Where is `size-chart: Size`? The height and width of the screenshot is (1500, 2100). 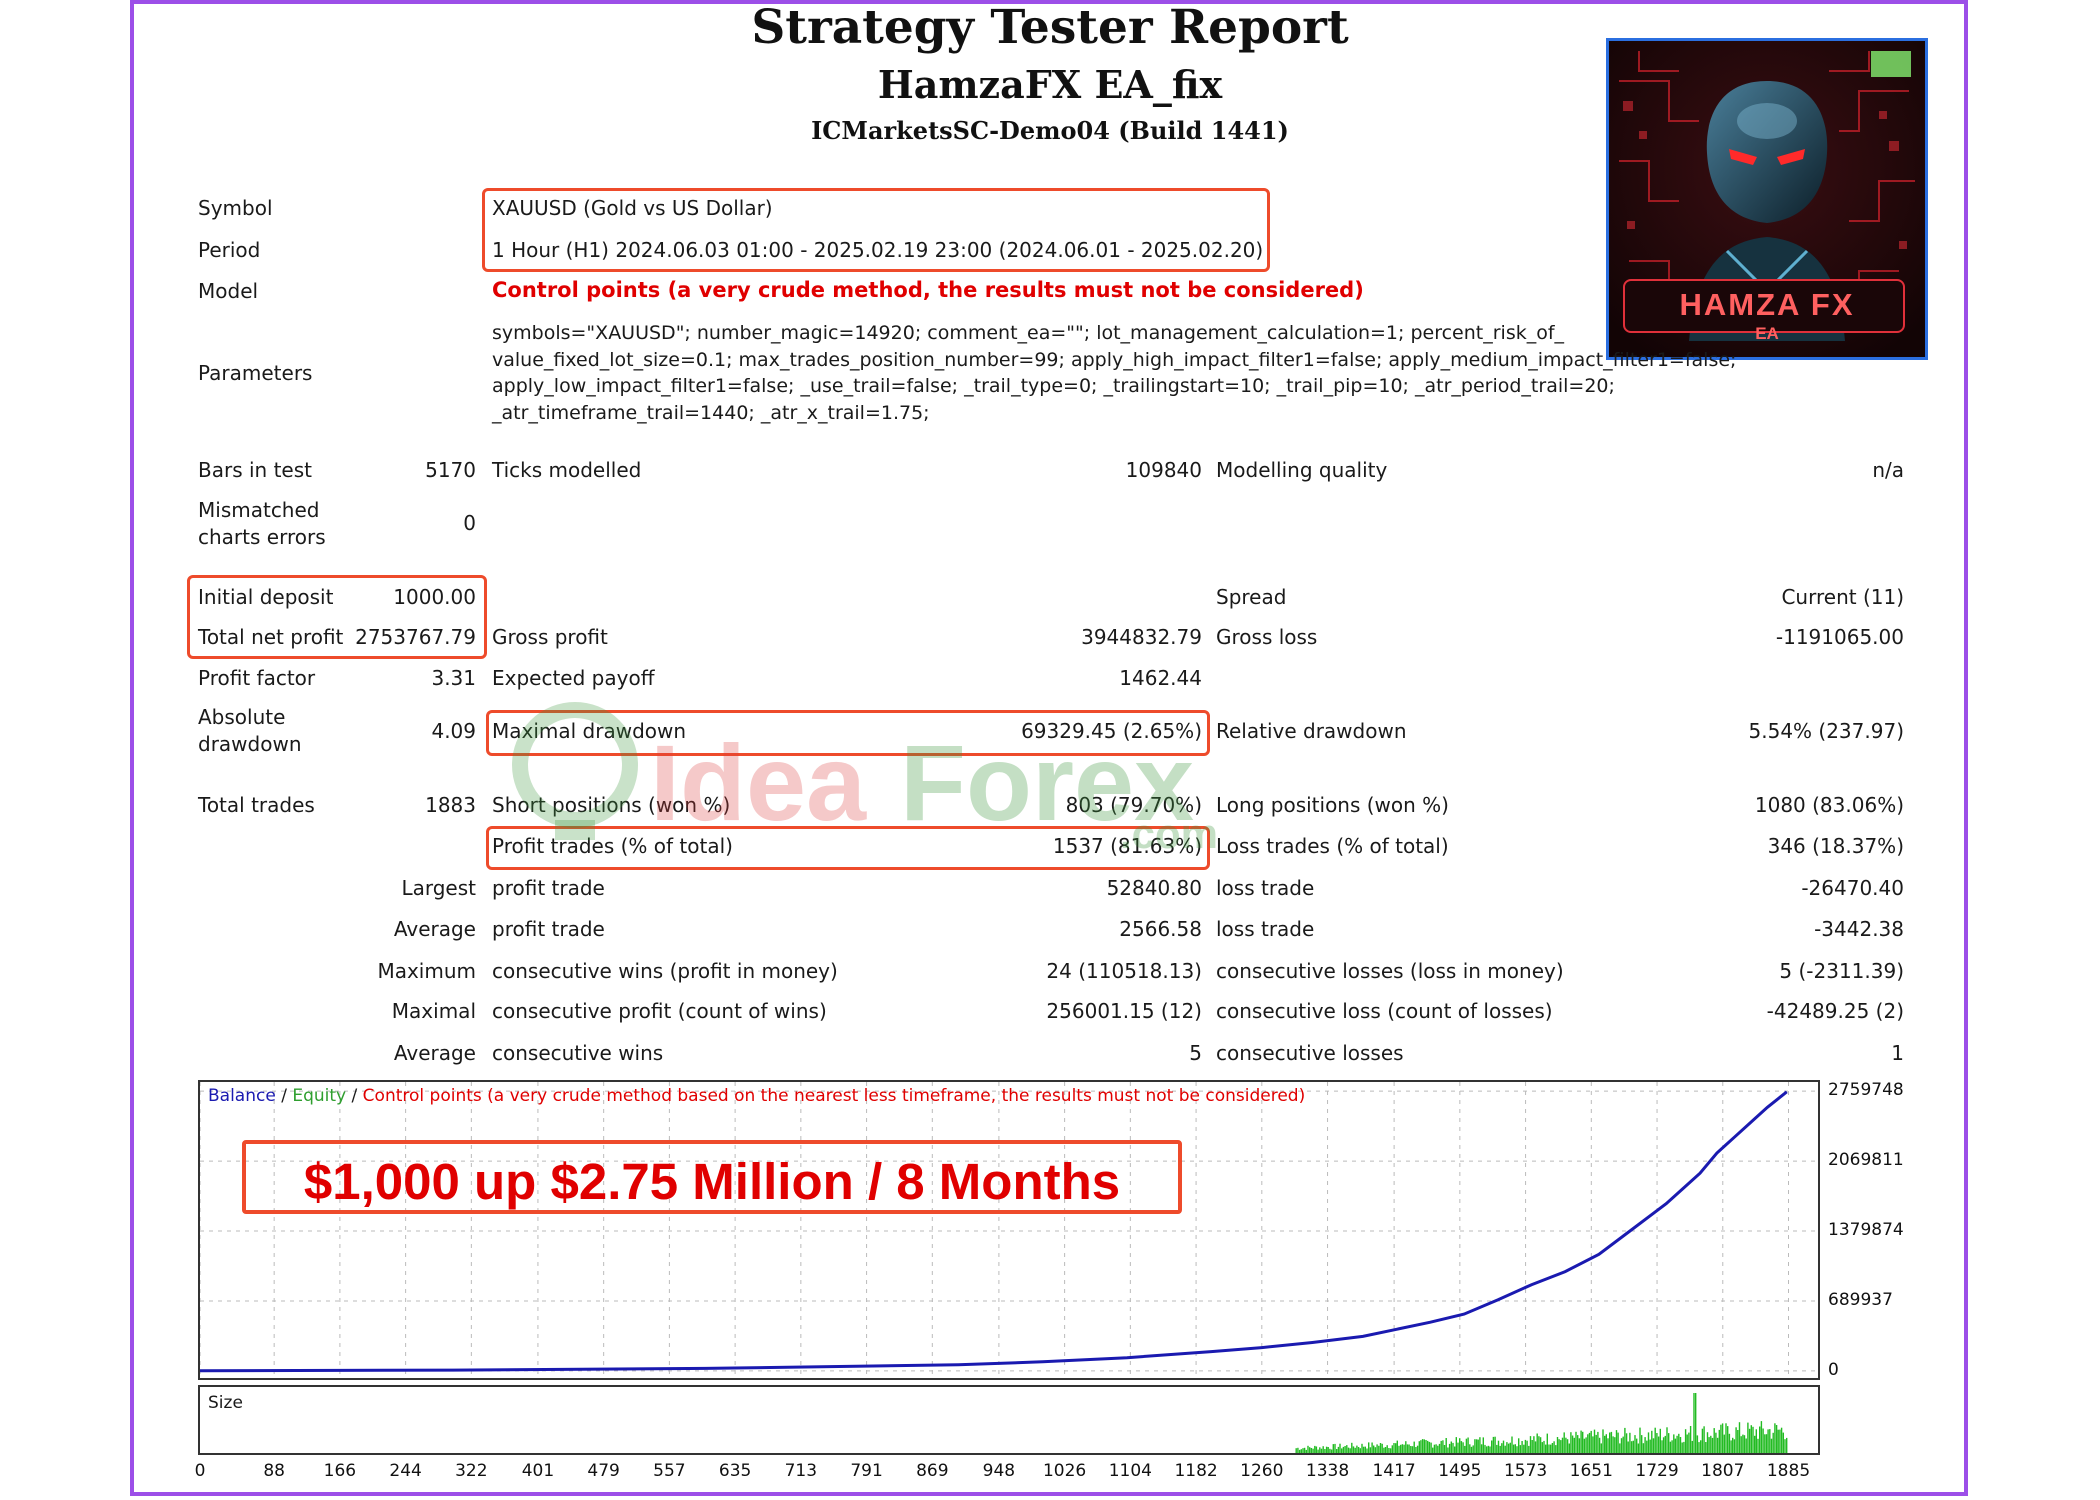
size-chart: Size is located at coordinates (1009, 1420).